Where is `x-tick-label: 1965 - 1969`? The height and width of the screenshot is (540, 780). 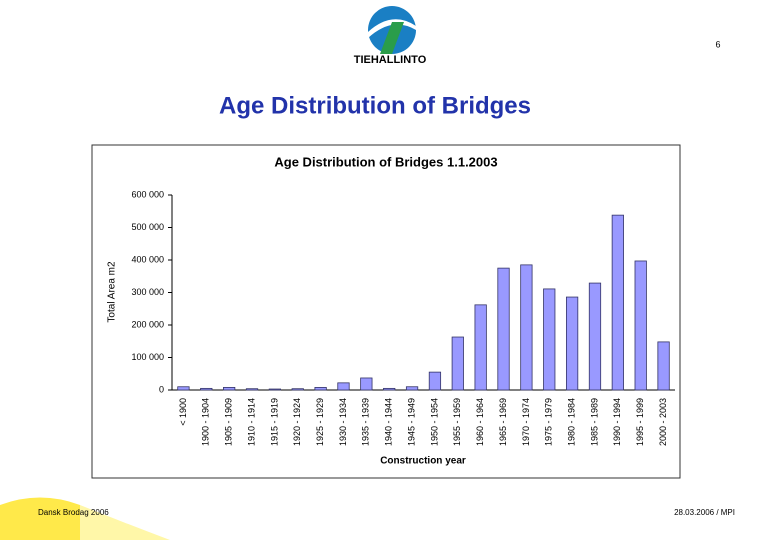
x-tick-label: 1965 - 1969 is located at coordinates (503, 422).